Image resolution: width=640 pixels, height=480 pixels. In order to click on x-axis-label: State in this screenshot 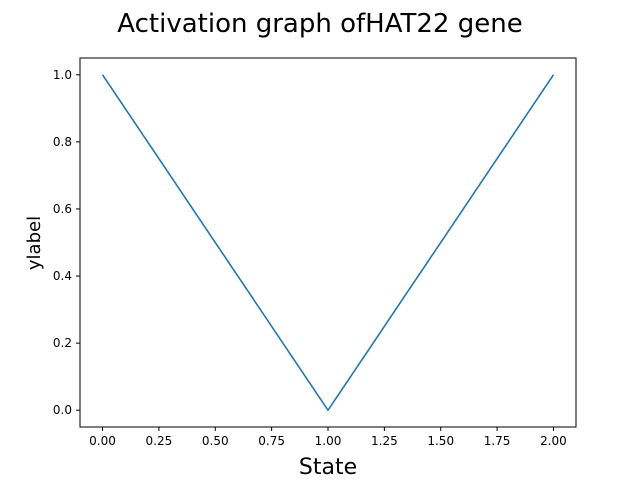, I will do `click(328, 467)`.